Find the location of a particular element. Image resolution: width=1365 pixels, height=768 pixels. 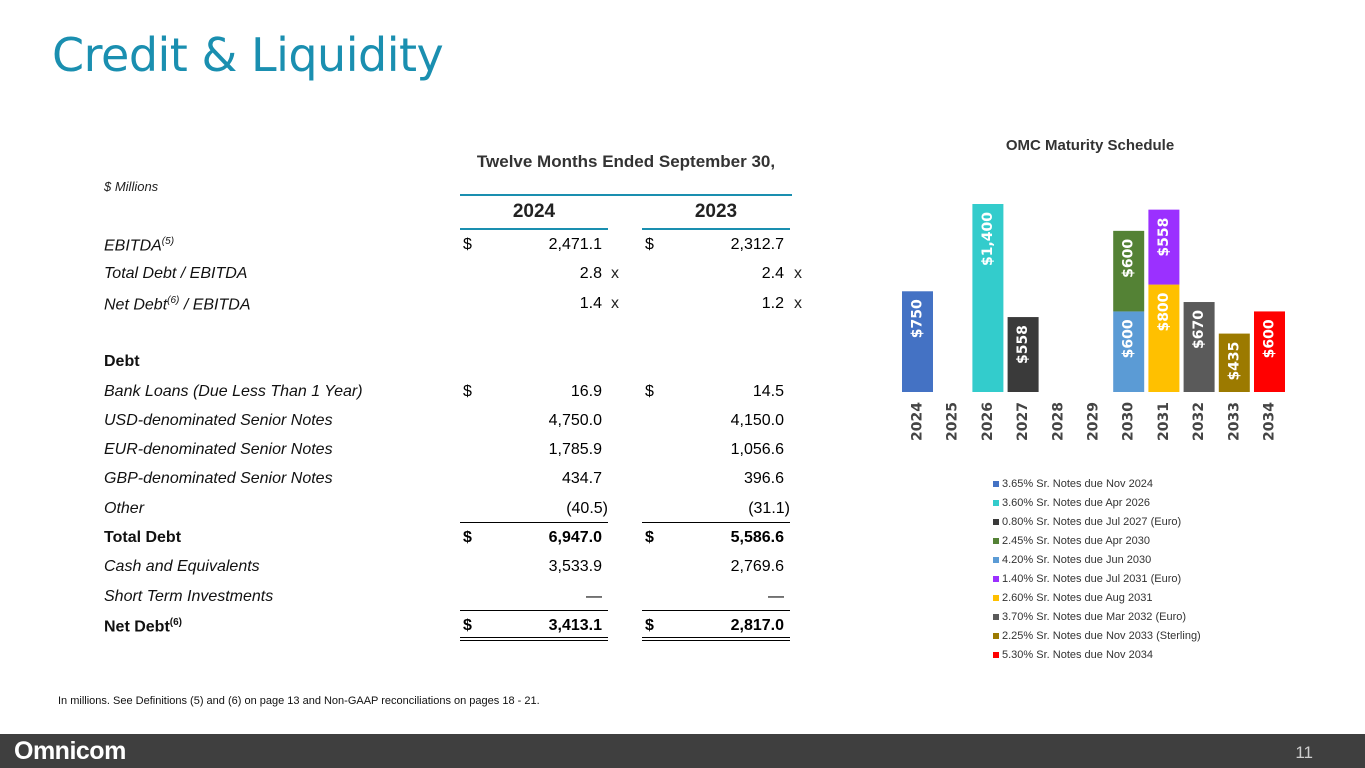

legend-item: 2.60% Sr. Notes due Aug 2031 is located at coordinates (1097, 597).